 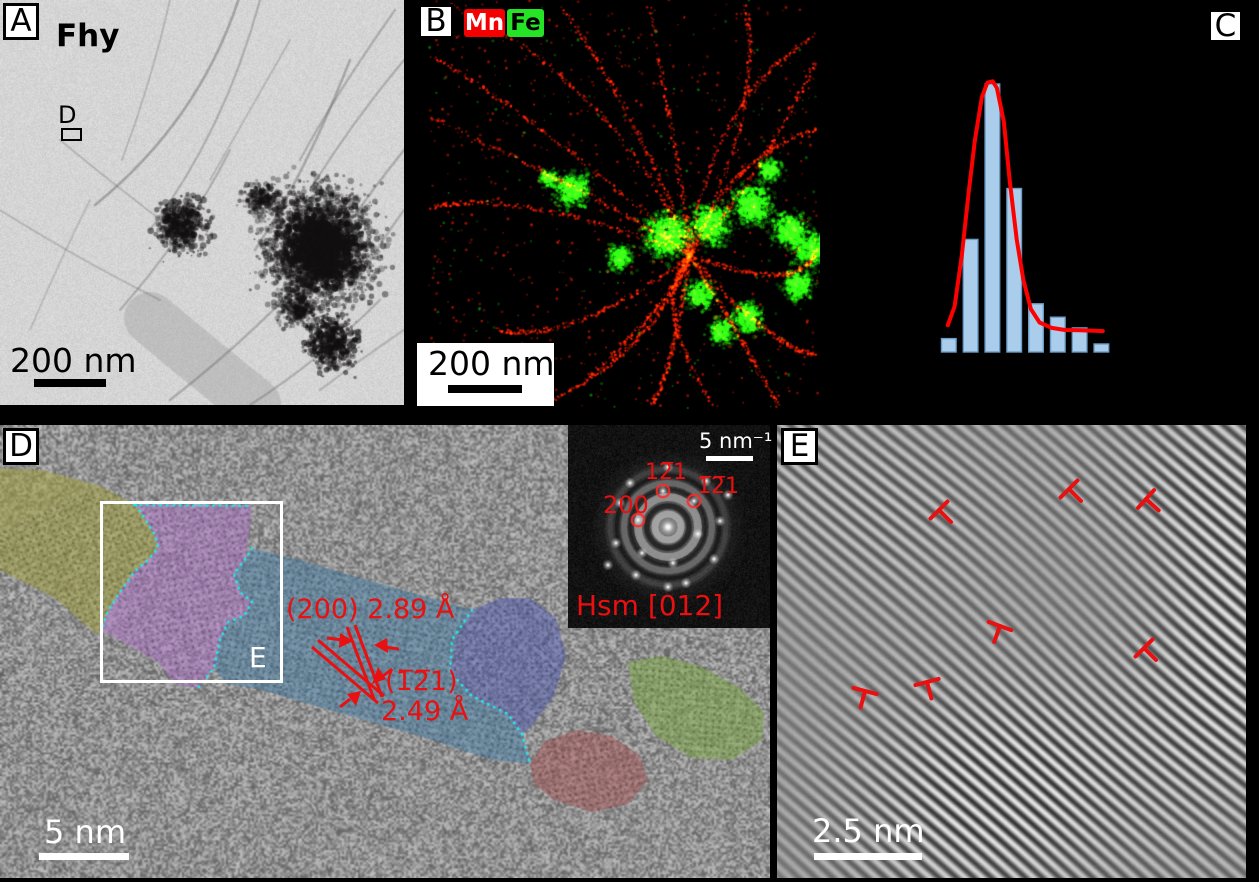 What do you see at coordinates (67, 115) in the screenshot?
I see `roi-d-label: D` at bounding box center [67, 115].